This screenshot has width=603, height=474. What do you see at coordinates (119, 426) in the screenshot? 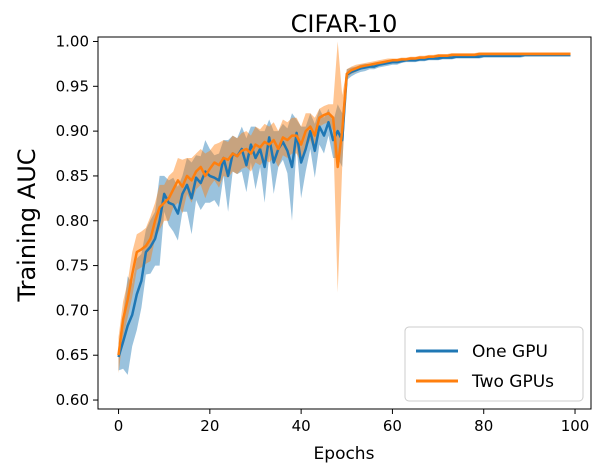
I see `x-tick-label: 0` at bounding box center [119, 426].